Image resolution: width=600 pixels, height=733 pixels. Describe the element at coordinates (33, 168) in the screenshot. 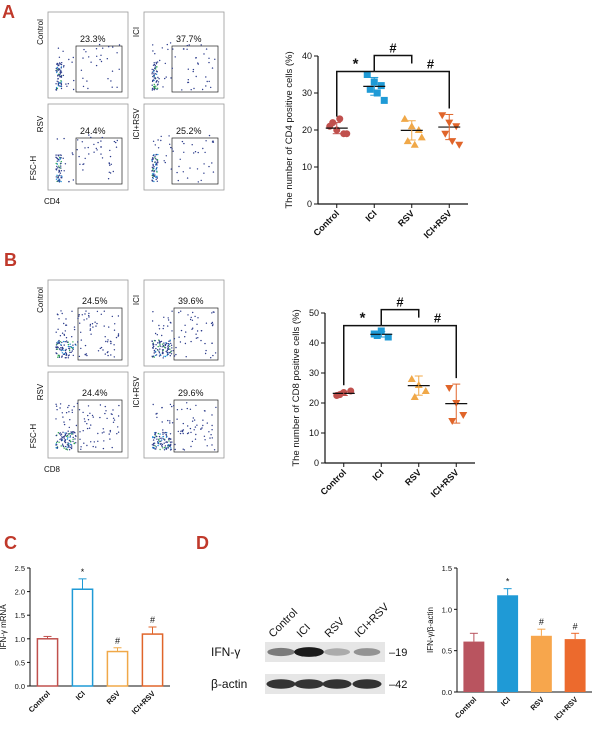

I see `flow-y-axis-label: FSC-H` at that location.